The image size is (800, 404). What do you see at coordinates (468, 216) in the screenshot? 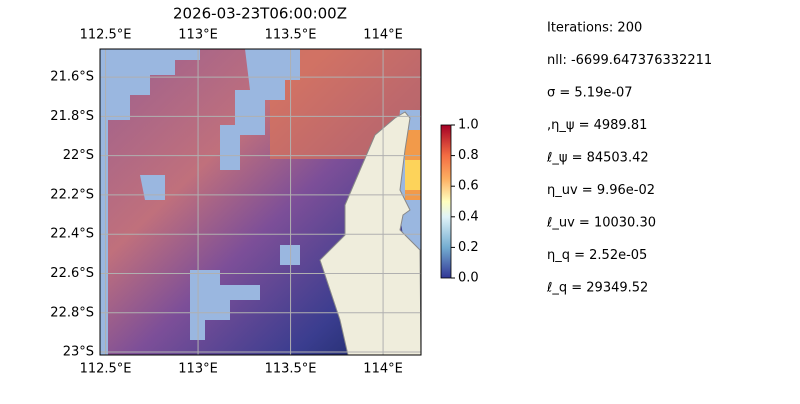
I see `colorbar-tick-label: 0.4` at bounding box center [468, 216].